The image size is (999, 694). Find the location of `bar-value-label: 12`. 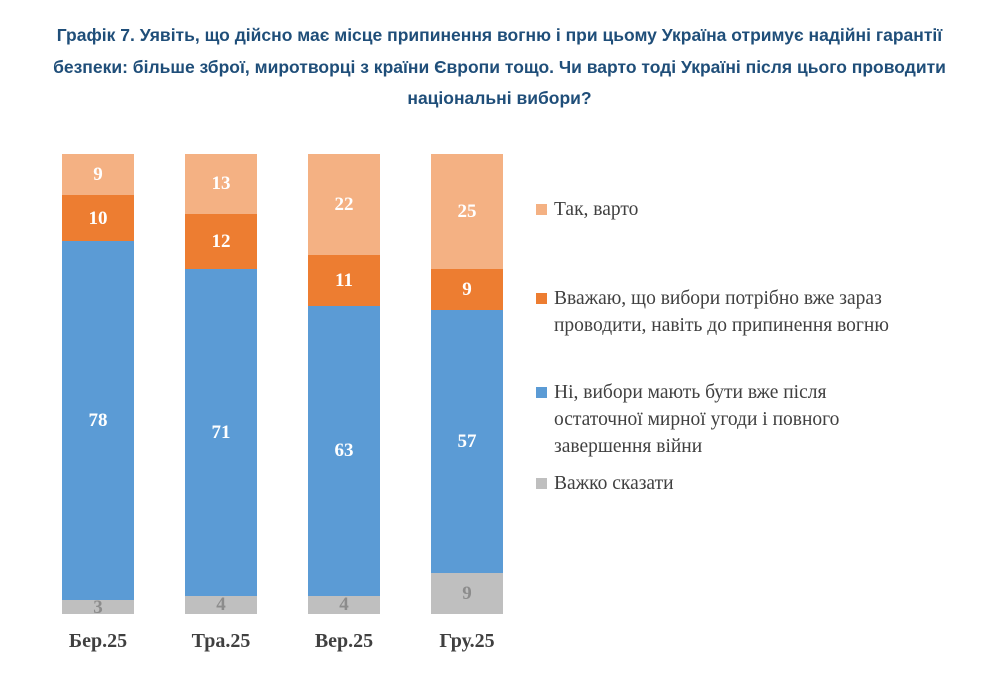

bar-value-label: 12 is located at coordinates (221, 241).